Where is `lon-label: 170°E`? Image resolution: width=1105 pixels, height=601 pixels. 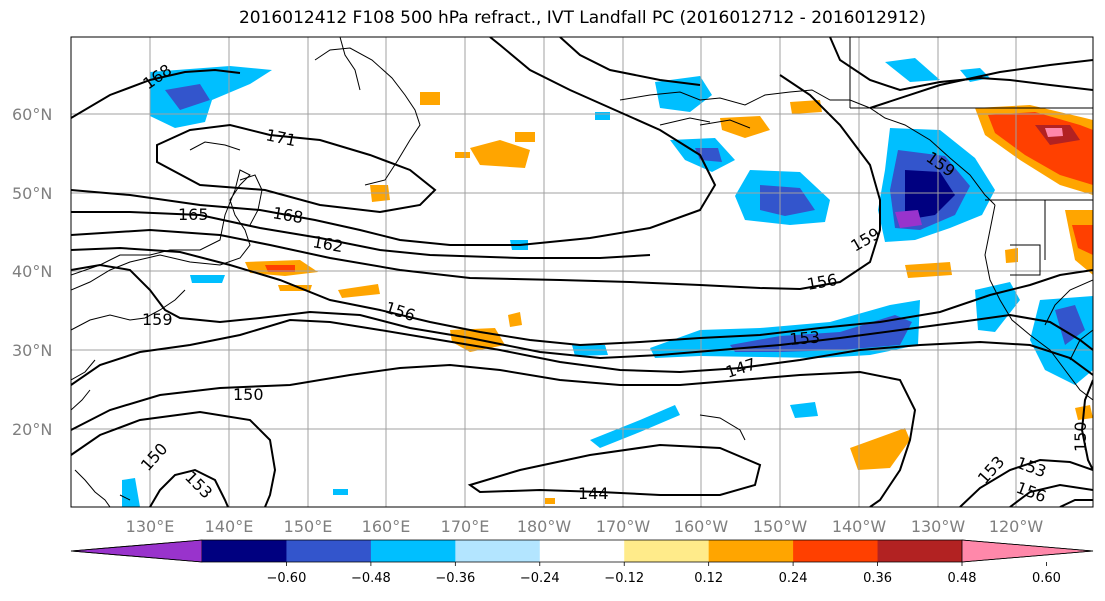 lon-label: 170°E is located at coordinates (465, 526).